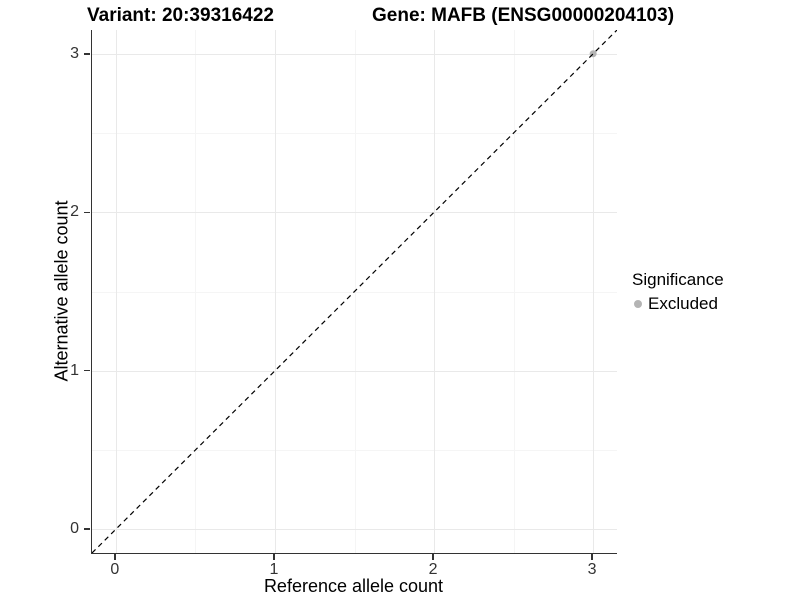  I want to click on x-tick-label: 1, so click(274, 569).